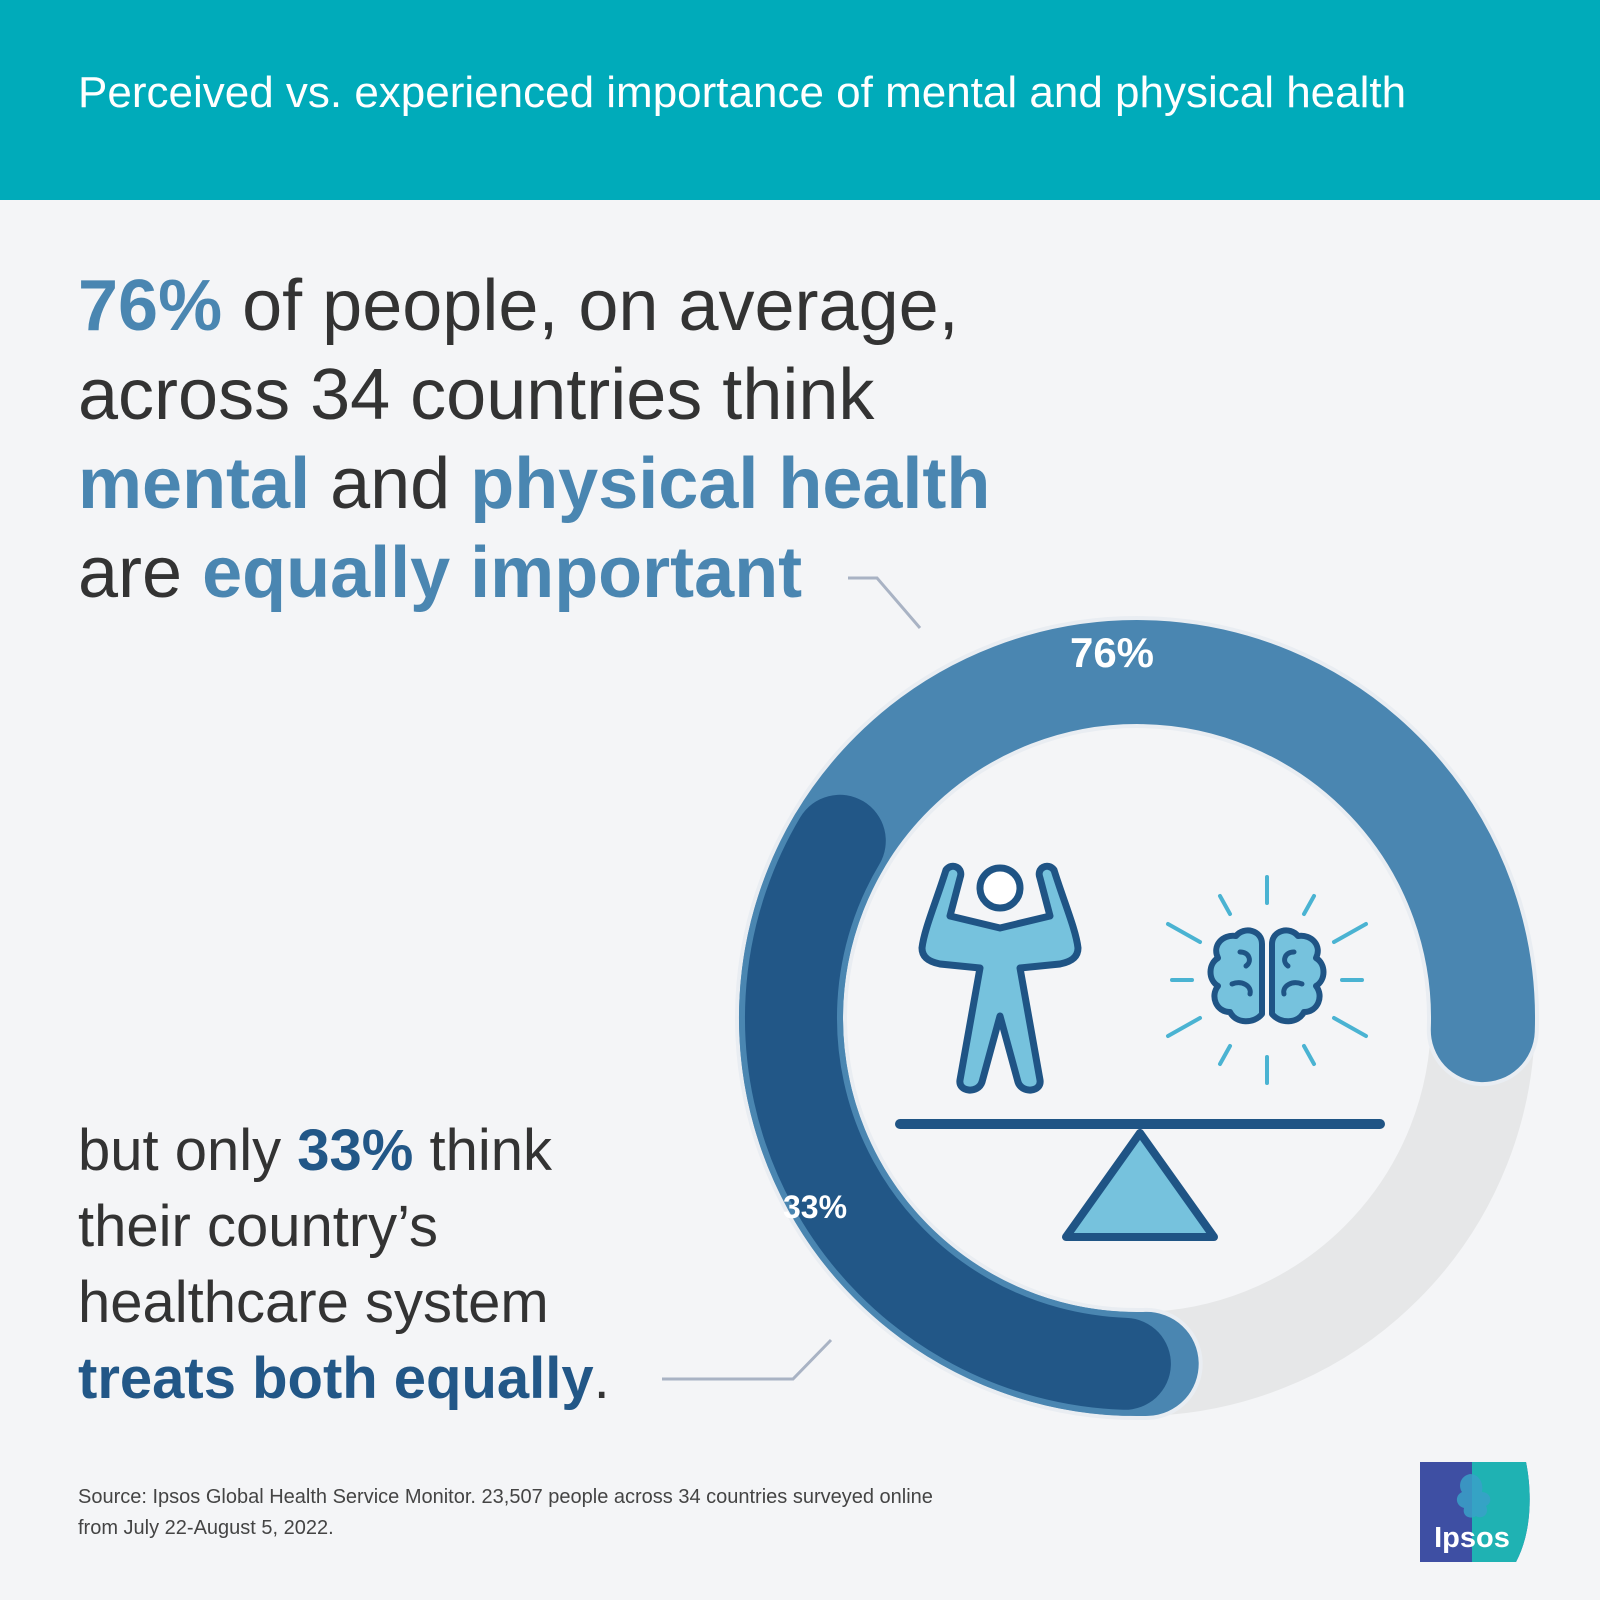 Image resolution: width=1600 pixels, height=1600 pixels. What do you see at coordinates (730, 484) in the screenshot?
I see `headline-physical: physical health` at bounding box center [730, 484].